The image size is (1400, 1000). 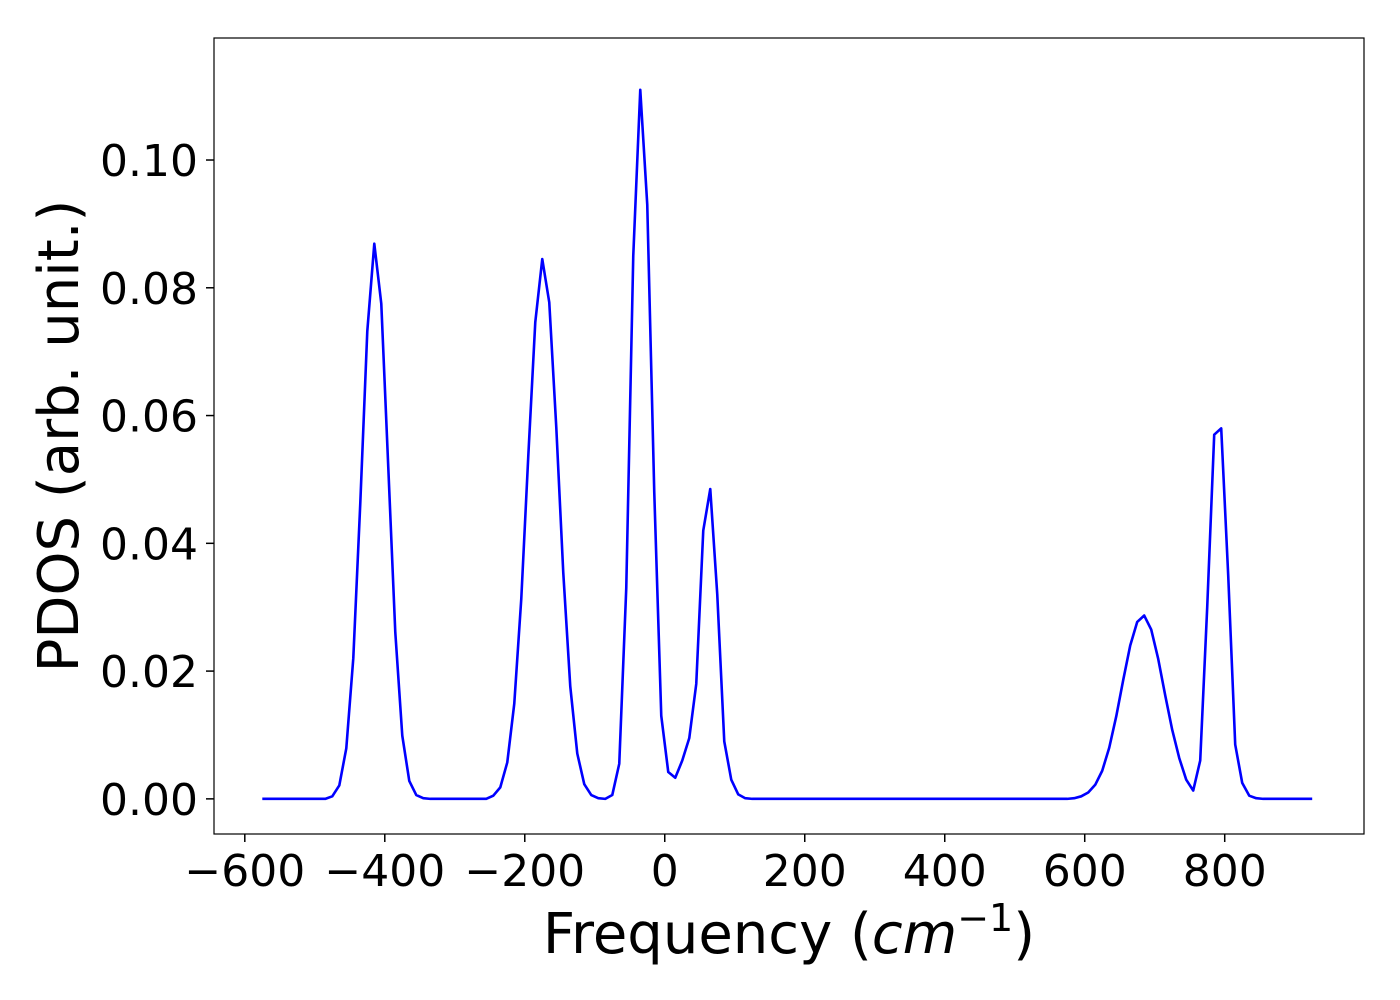 I want to click on y-tick-label: 0.00, so click(x=149, y=800).